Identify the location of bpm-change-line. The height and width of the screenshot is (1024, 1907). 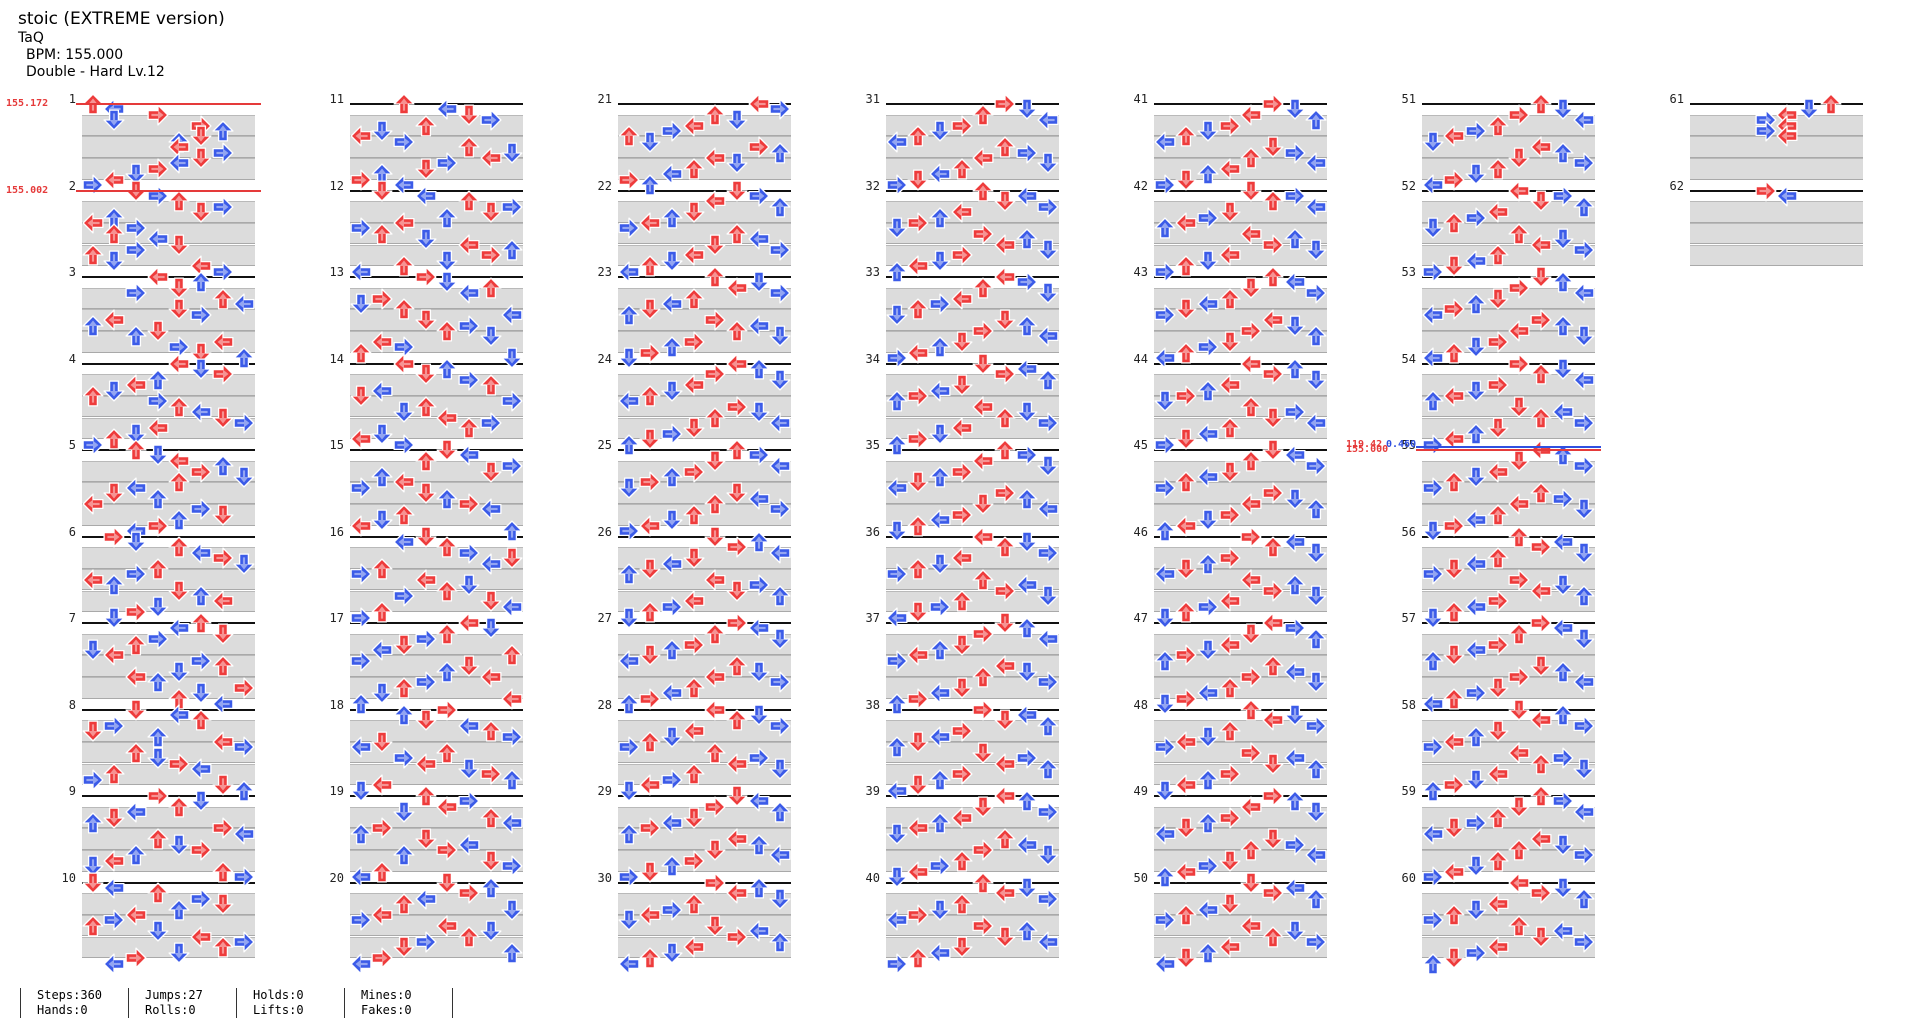
(168, 190).